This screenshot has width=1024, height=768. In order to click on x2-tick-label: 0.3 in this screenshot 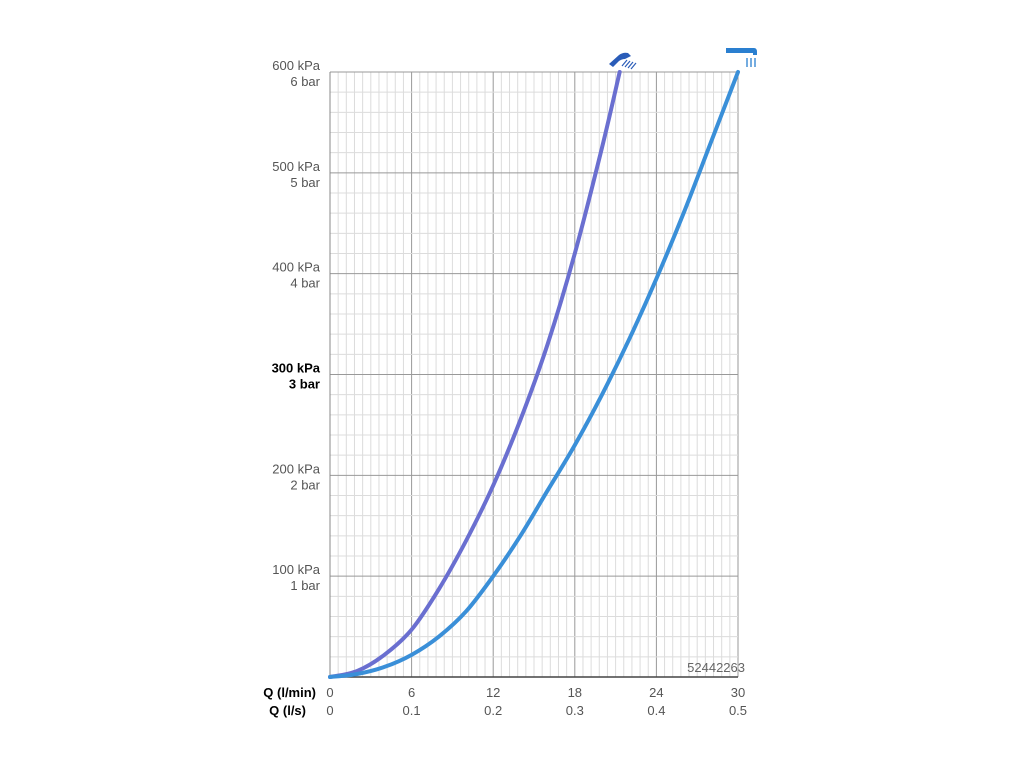, I will do `click(575, 710)`.